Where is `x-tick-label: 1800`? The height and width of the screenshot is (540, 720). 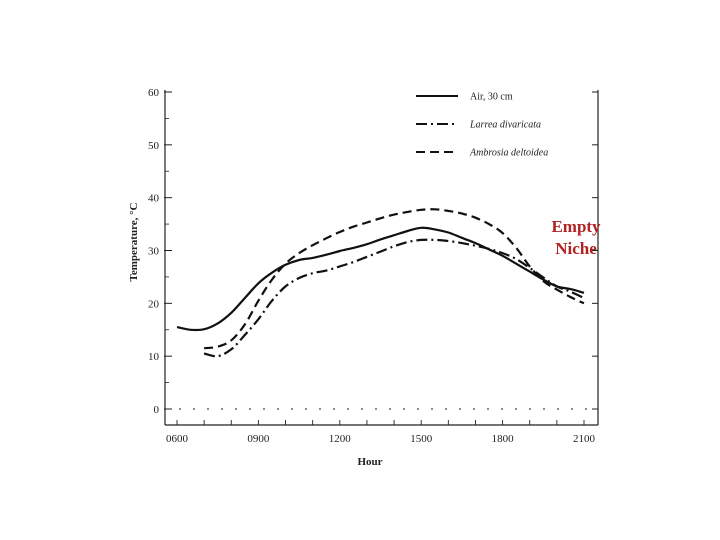
x-tick-label: 1800 is located at coordinates (503, 439).